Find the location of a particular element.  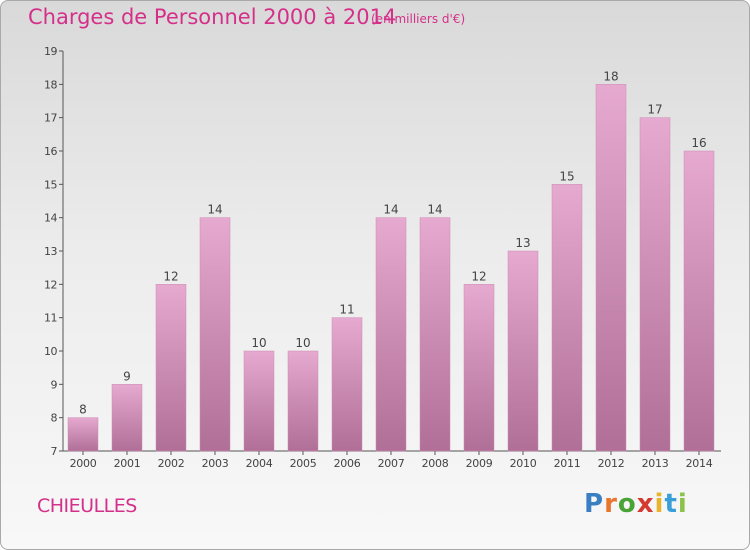

data-label-2014: 16 is located at coordinates (698, 143).